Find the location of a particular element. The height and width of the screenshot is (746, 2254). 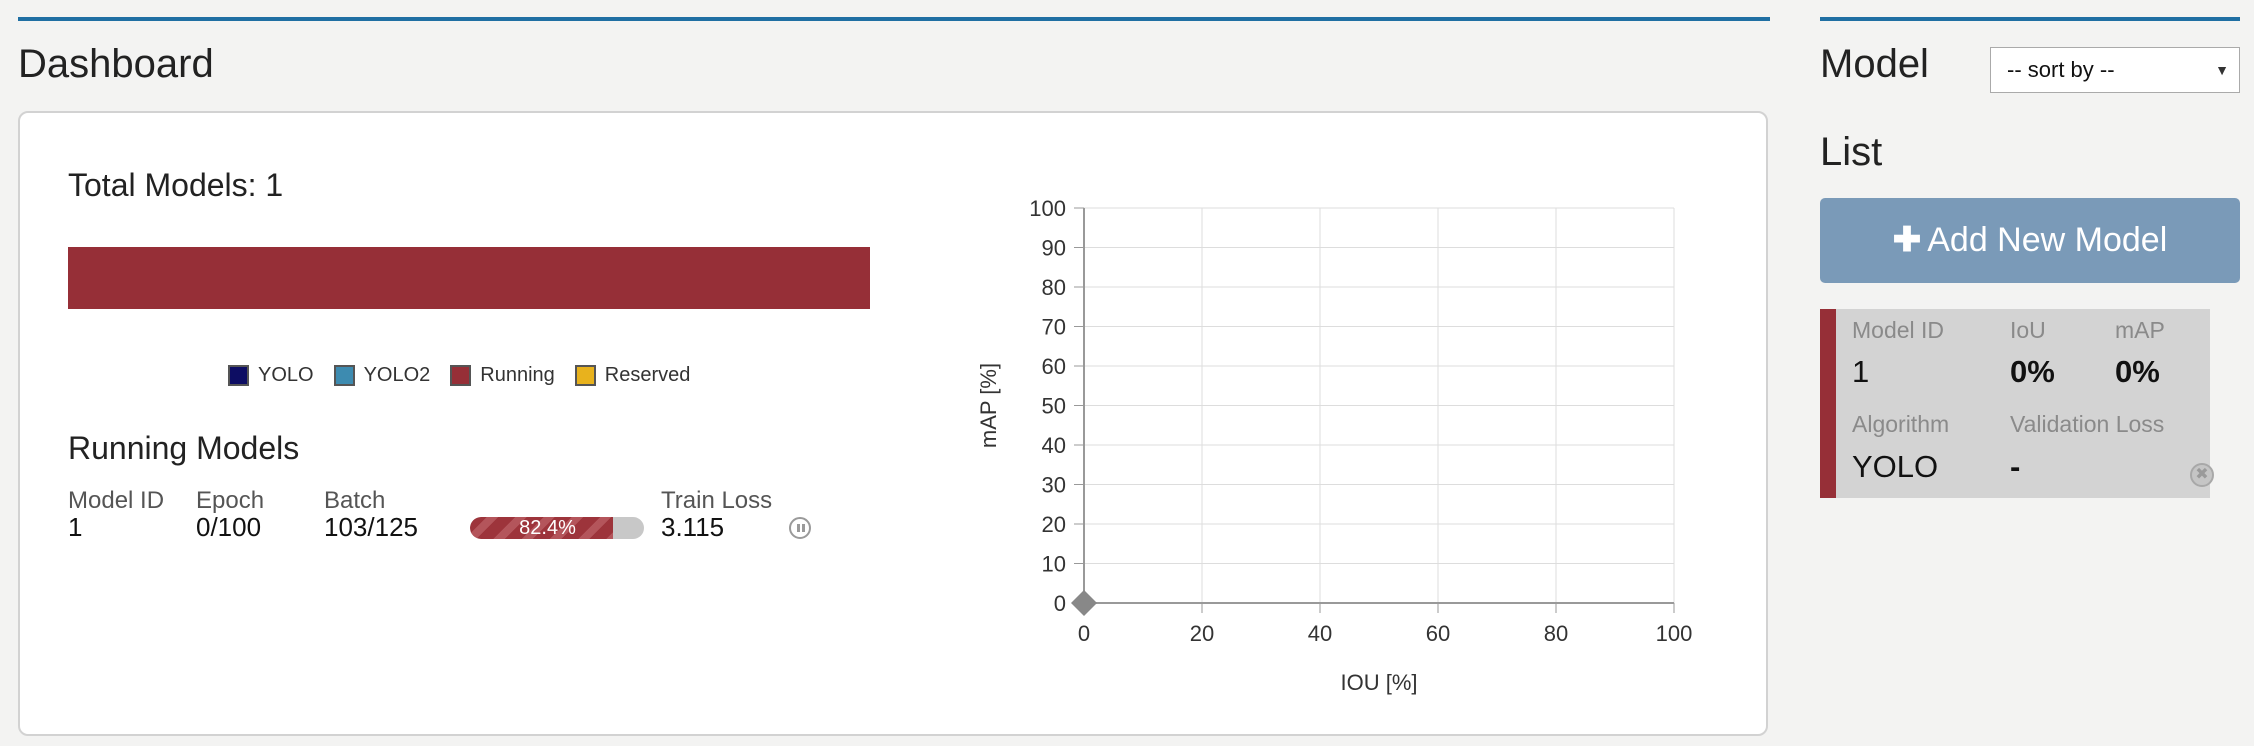

sidebar-title-model: Model is located at coordinates (1874, 64).